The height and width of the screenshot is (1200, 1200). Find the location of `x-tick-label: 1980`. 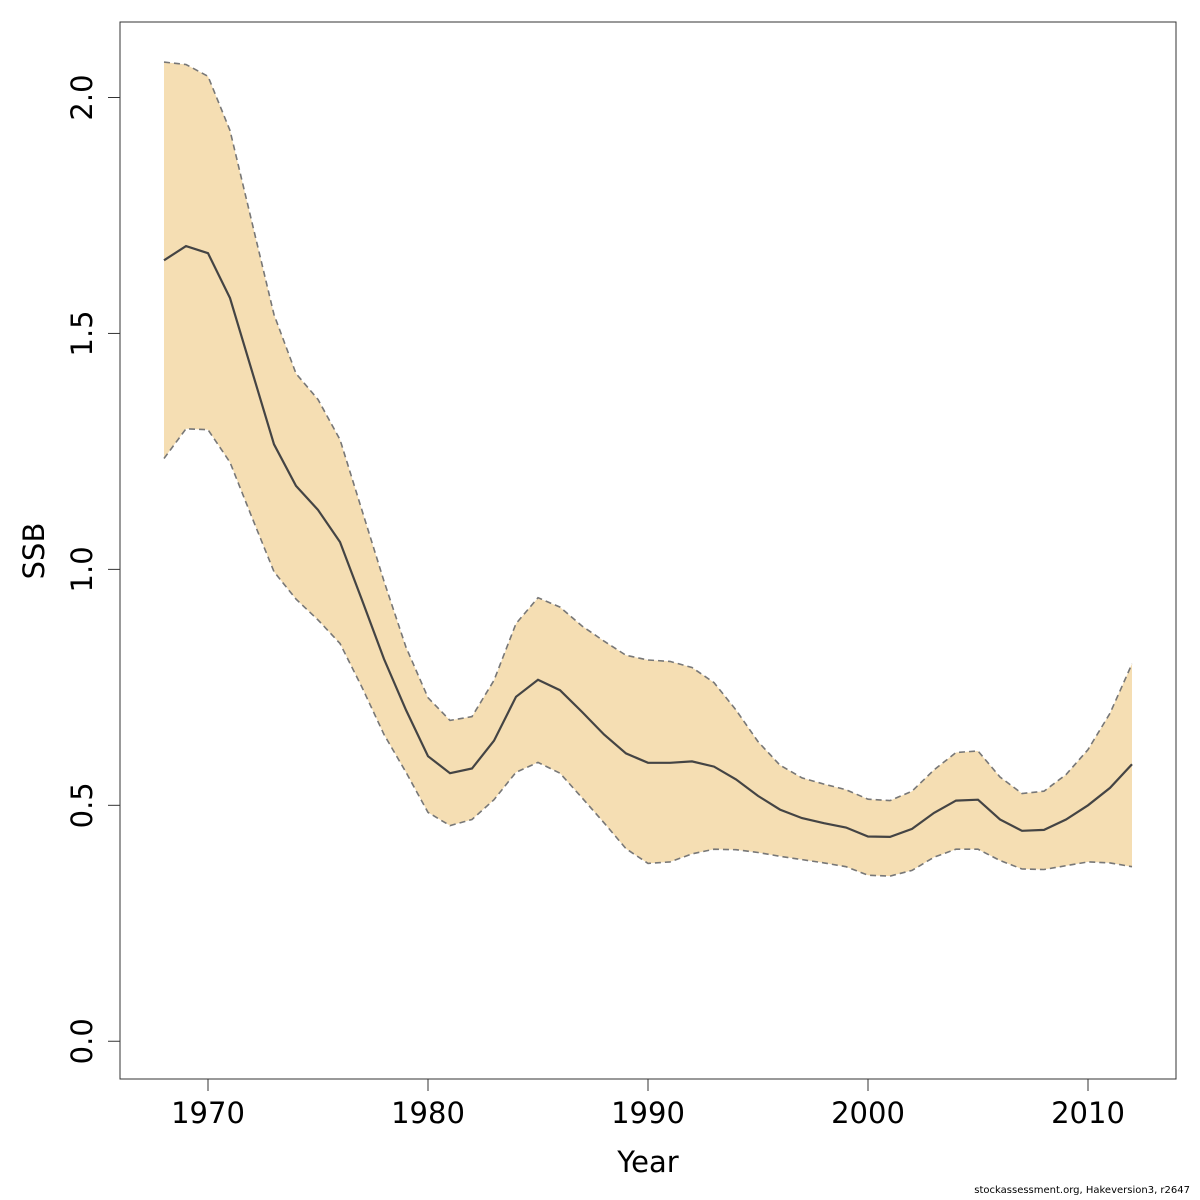

x-tick-label: 1980 is located at coordinates (428, 1113).